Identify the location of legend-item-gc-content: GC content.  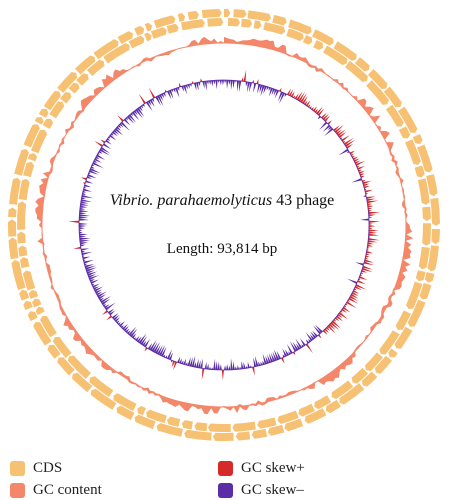
(56, 490).